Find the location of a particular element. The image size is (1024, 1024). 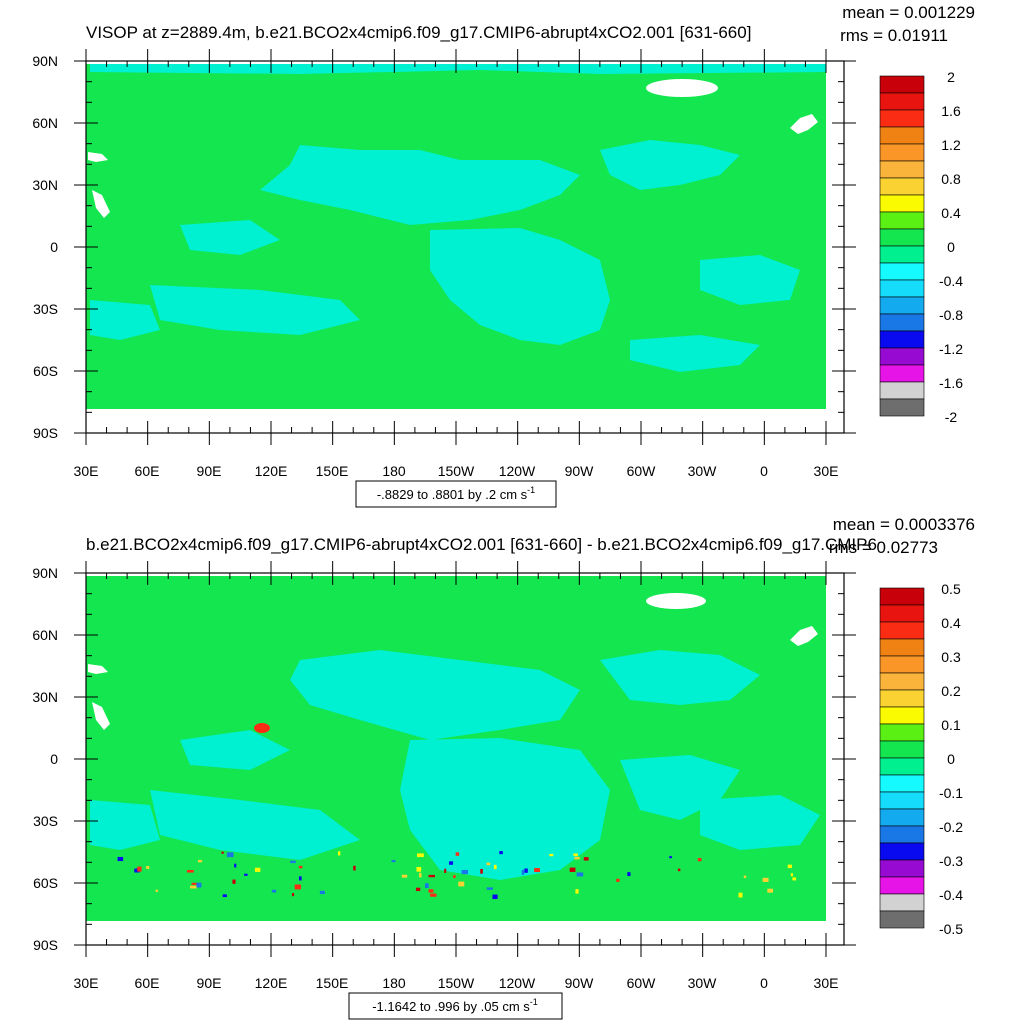

lon-label: 60E is located at coordinates (147, 983).